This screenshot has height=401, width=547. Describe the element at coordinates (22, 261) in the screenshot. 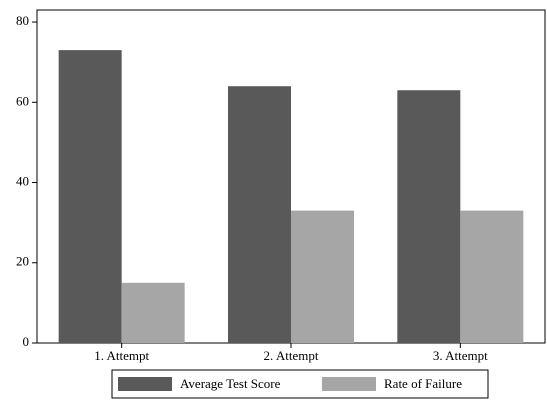

I see `y-tick-label: 20` at that location.